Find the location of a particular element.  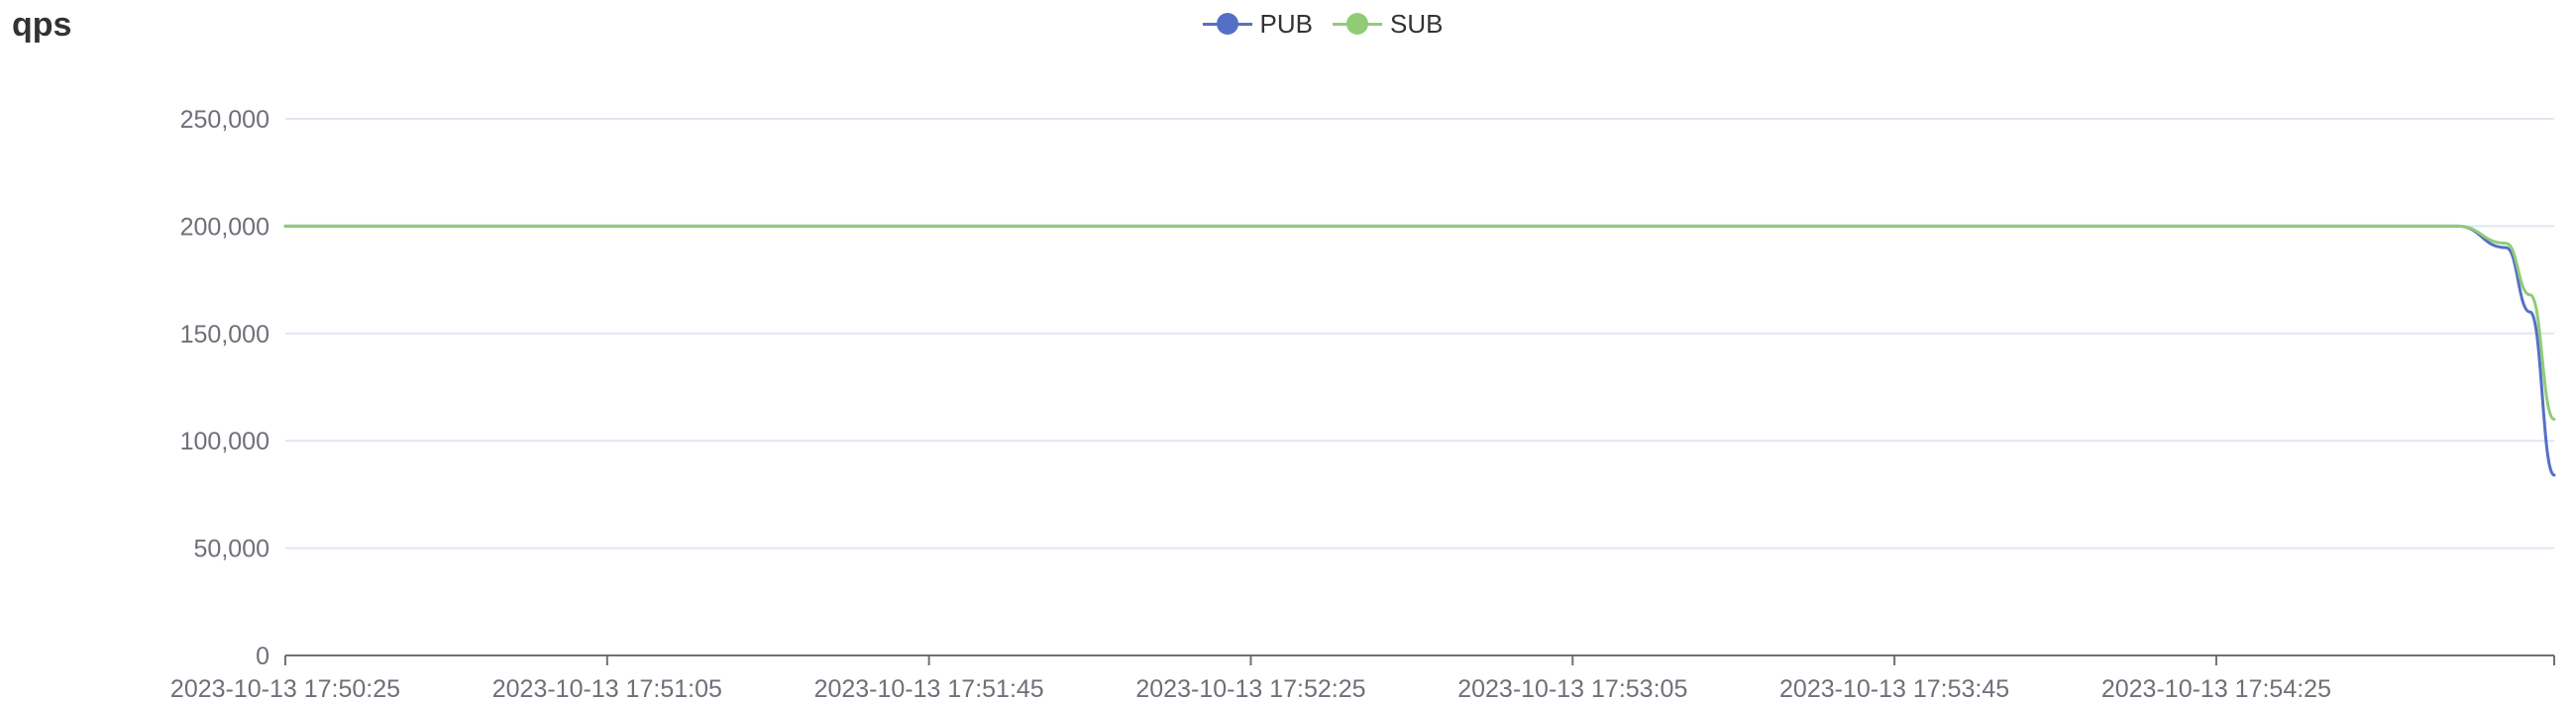

x-tick-label: 2023-10-13 17:51:05 is located at coordinates (607, 688).